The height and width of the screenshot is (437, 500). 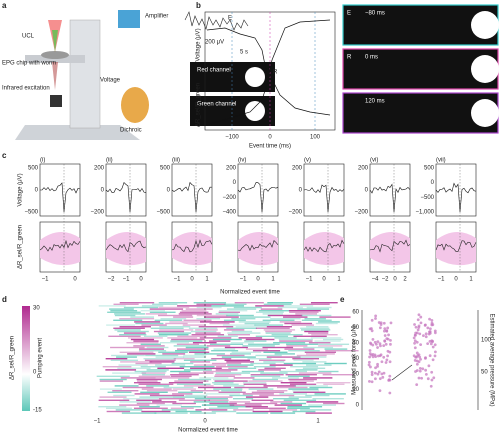 I want to click on panel-label: a, so click(x=4, y=5).